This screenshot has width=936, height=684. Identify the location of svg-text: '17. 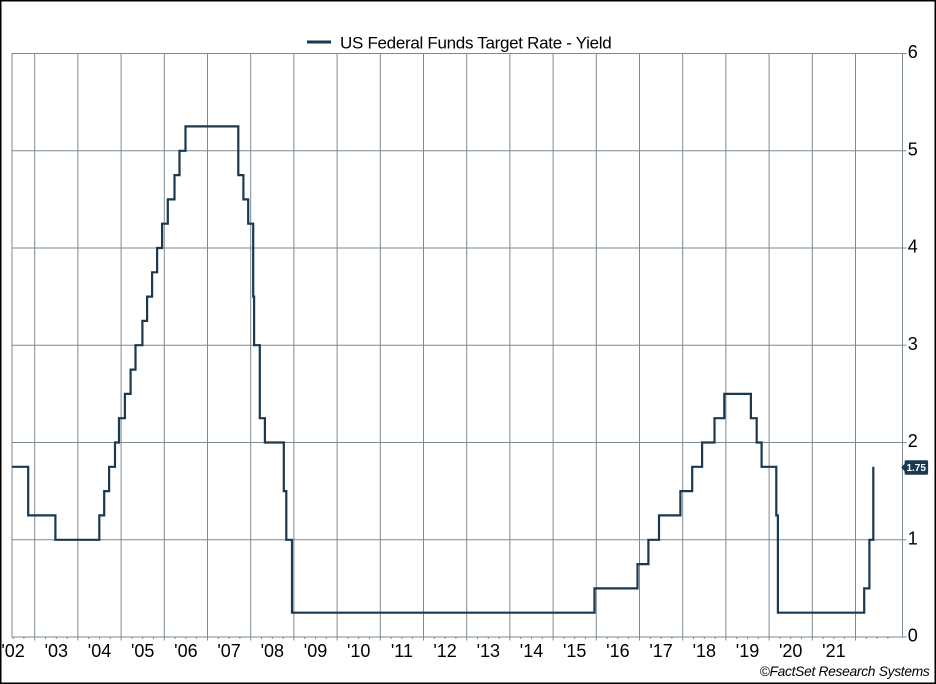
(660, 651).